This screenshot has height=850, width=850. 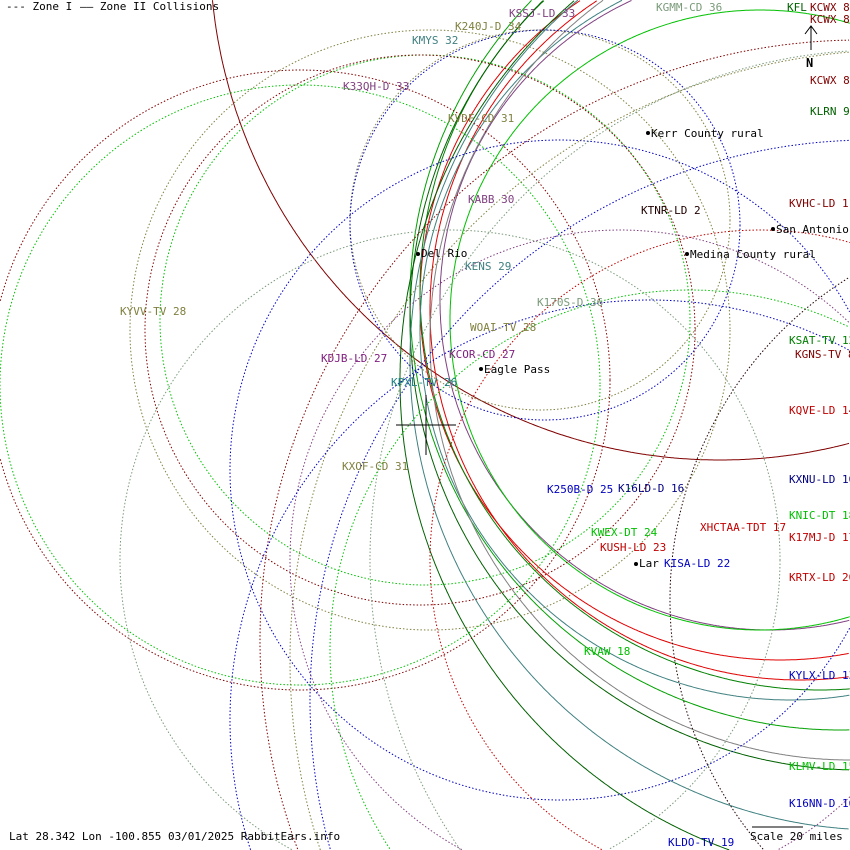 What do you see at coordinates (819, 675) in the screenshot?
I see `station-label: KYLX-LD 13` at bounding box center [819, 675].